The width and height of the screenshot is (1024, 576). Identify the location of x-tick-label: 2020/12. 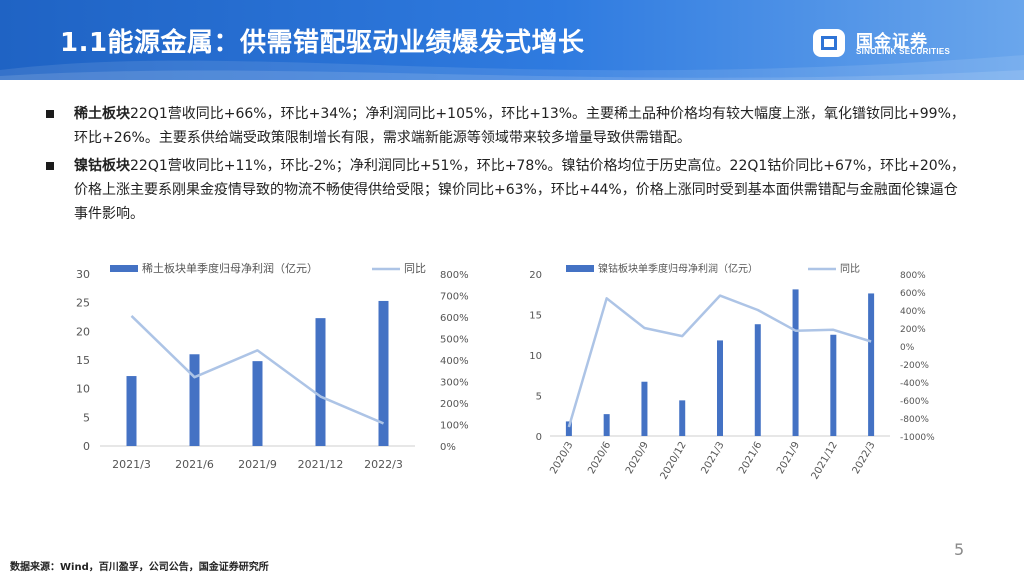
(674, 460).